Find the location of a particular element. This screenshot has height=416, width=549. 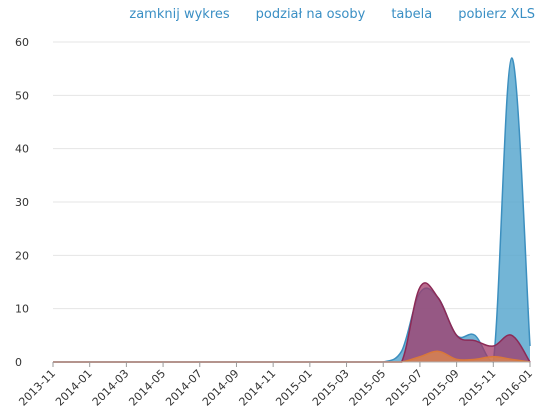

y-tick-label: 0 is located at coordinates (18, 362).